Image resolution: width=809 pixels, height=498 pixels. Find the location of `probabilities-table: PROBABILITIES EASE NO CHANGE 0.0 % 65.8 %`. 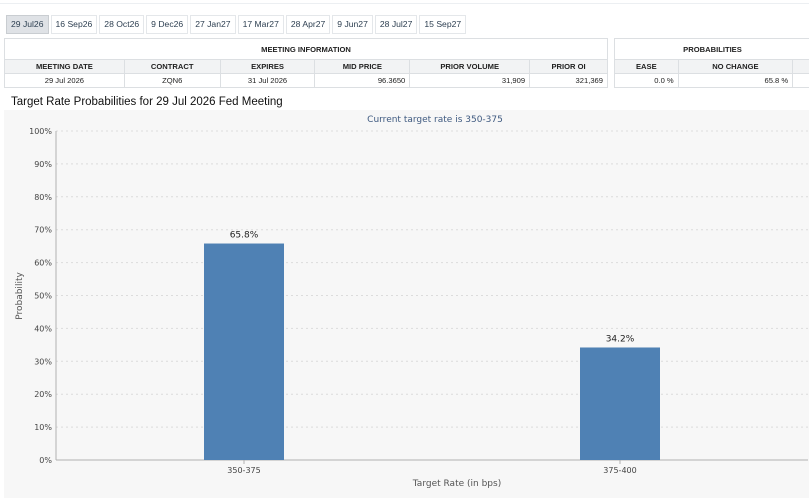

probabilities-table: PROBABILITIES EASE NO CHANGE 0.0 % 65.8 % is located at coordinates (711, 63).